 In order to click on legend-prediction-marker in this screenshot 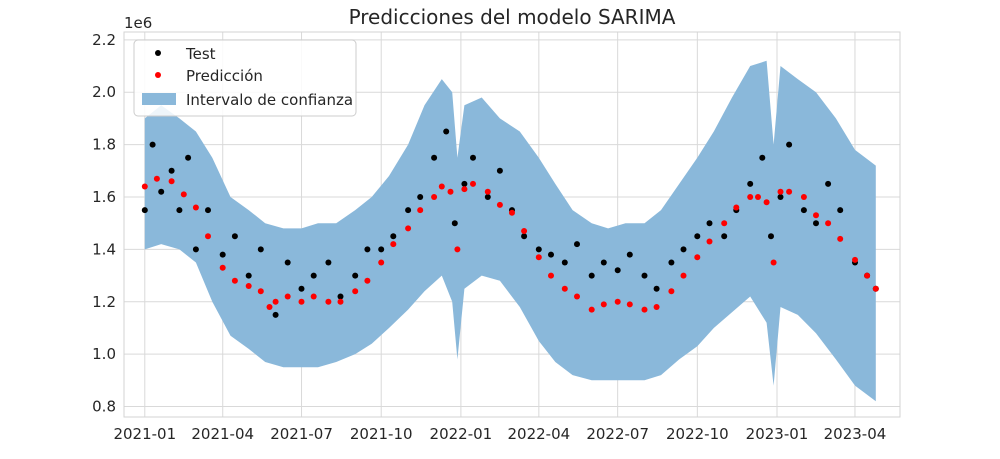, I will do `click(158, 75)`.